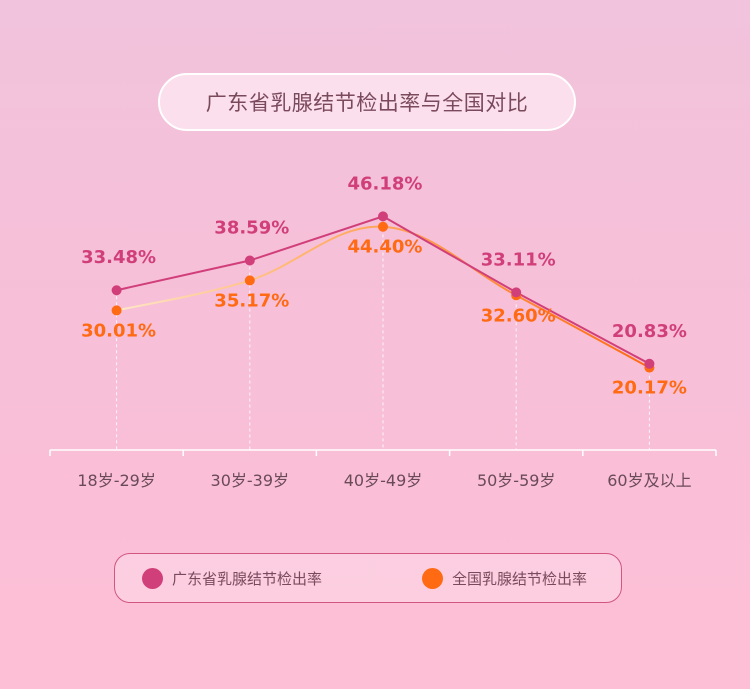 The height and width of the screenshot is (689, 750). What do you see at coordinates (518, 259) in the screenshot?
I see `data-label-guangdong: 33.11%` at bounding box center [518, 259].